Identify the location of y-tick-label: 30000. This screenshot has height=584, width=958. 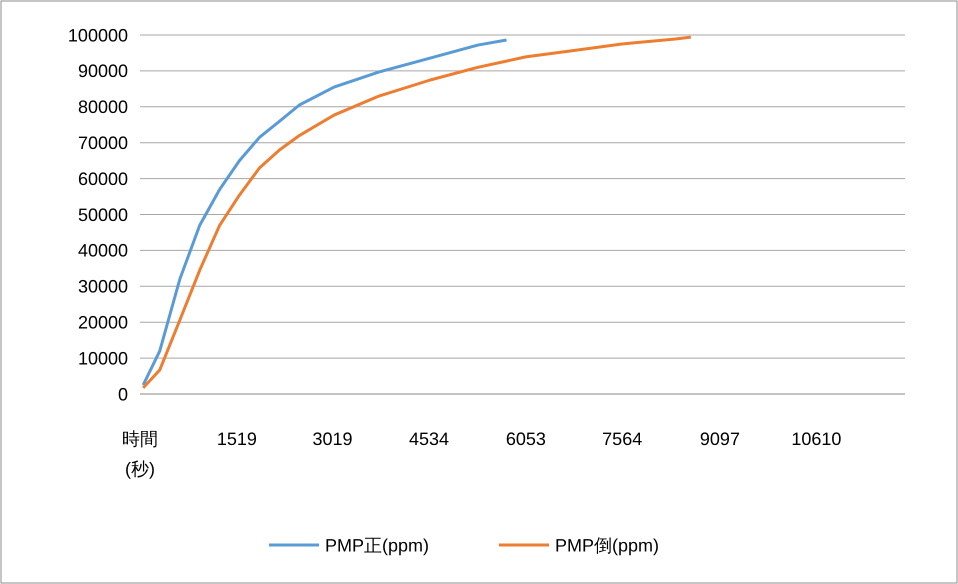
(103, 286).